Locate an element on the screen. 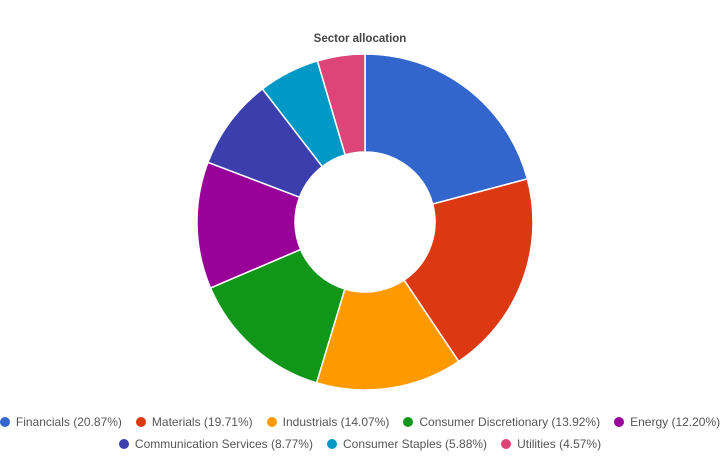 This screenshot has width=720, height=457. legend-item-materials: Materials (19.71%) is located at coordinates (194, 422).